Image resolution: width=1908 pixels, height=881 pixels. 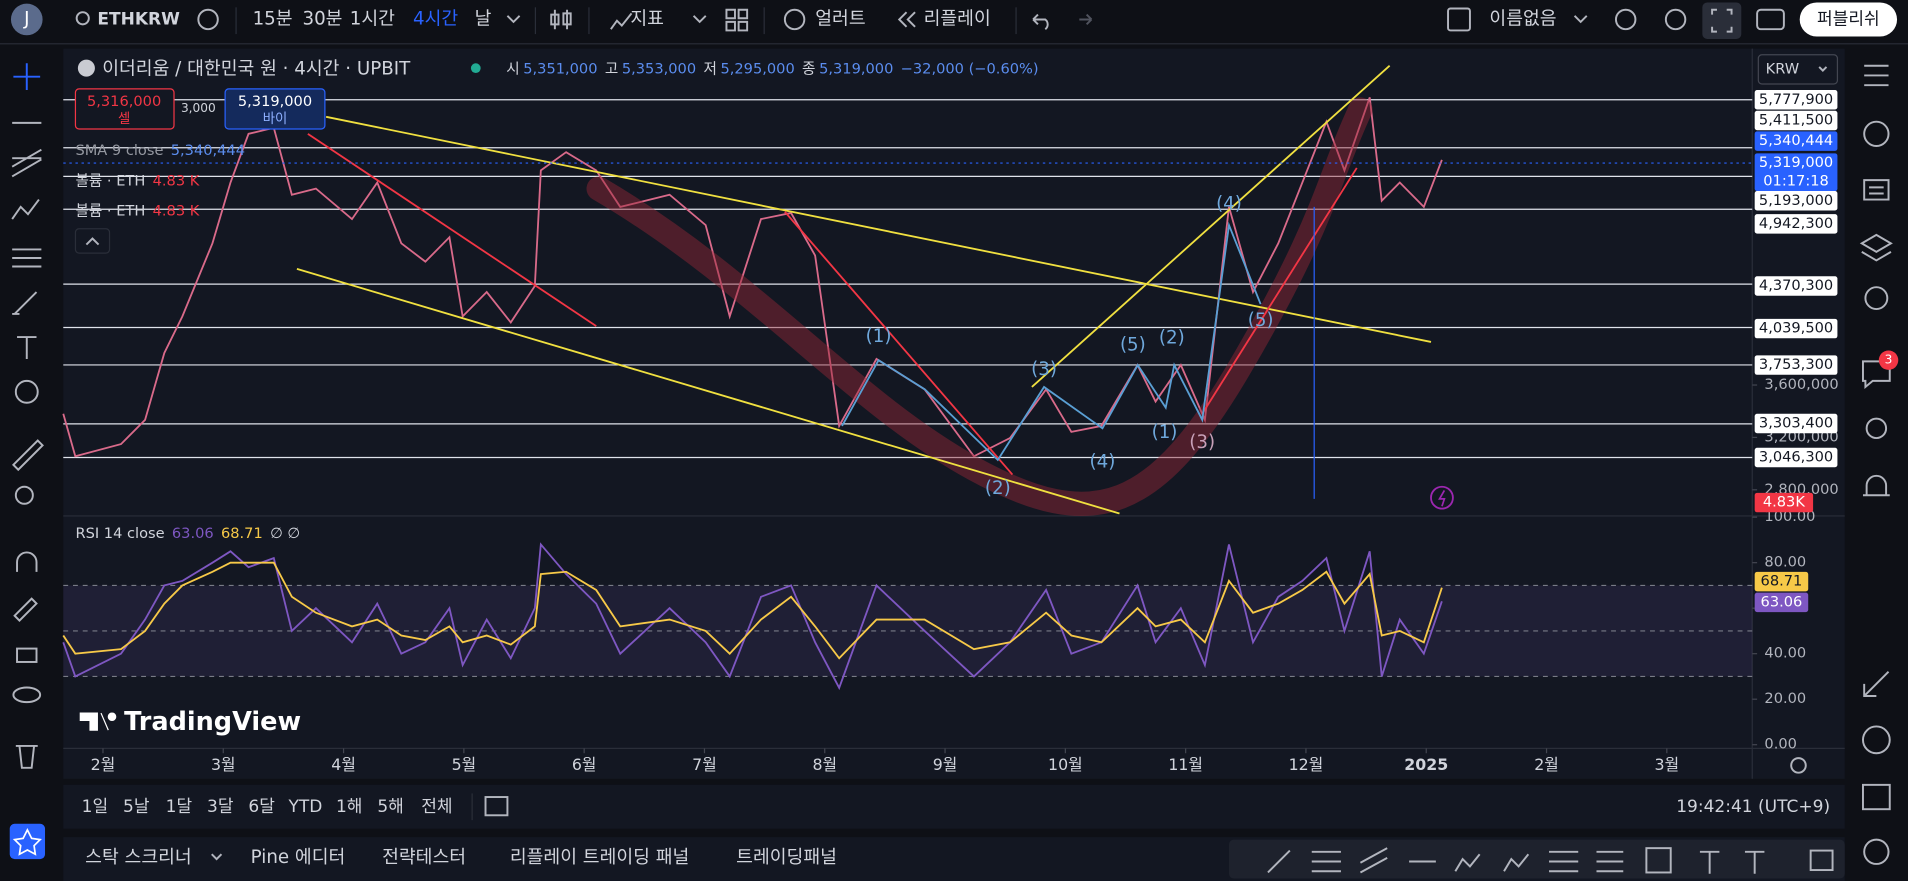 What do you see at coordinates (27, 258) in the screenshot?
I see `projection-tool` at bounding box center [27, 258].